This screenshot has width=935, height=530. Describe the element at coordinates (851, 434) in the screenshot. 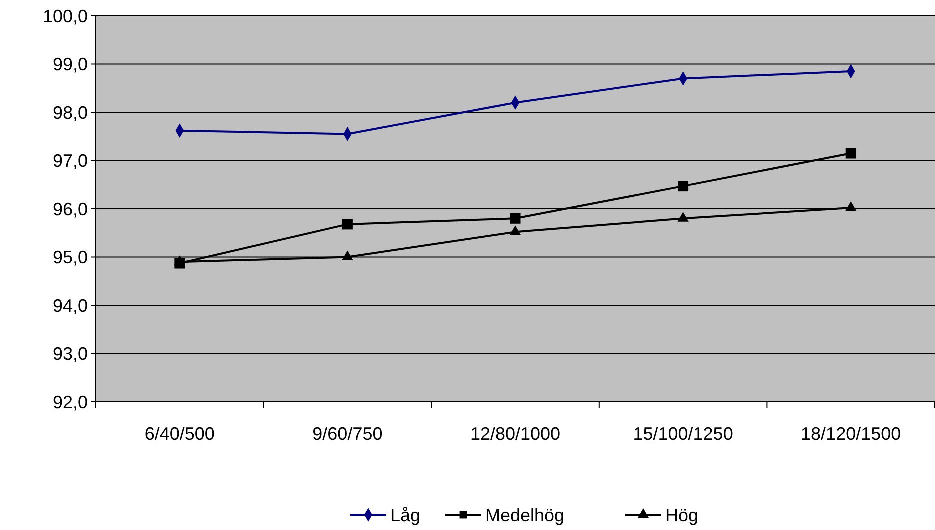

I see `x-tick-label: 18/120/1500` at that location.